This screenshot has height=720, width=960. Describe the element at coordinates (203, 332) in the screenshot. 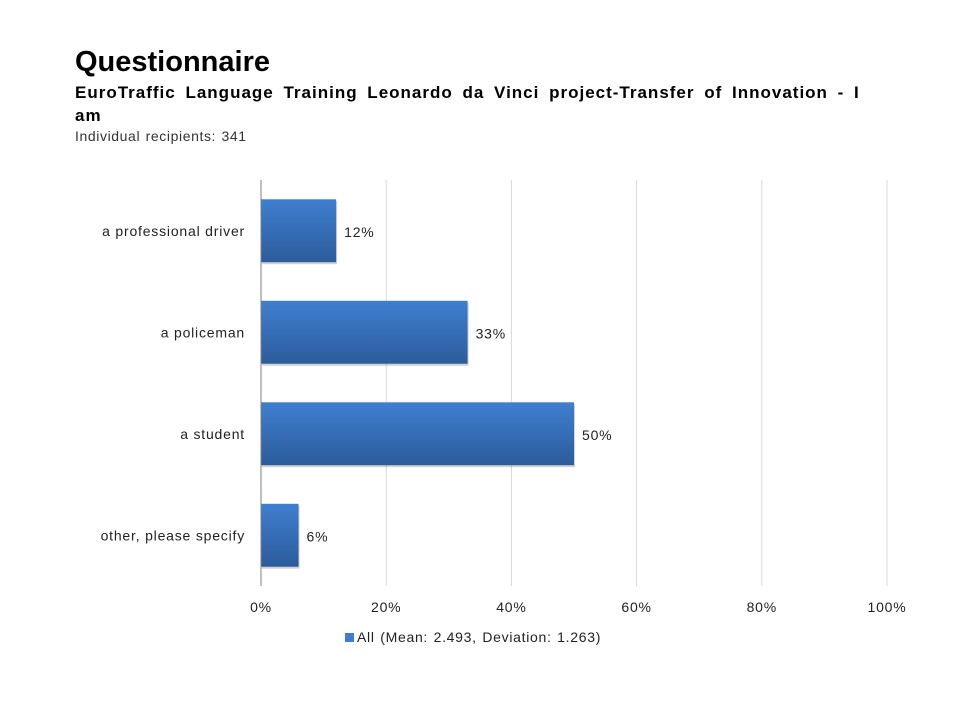

I see `category-label: a policeman` at that location.